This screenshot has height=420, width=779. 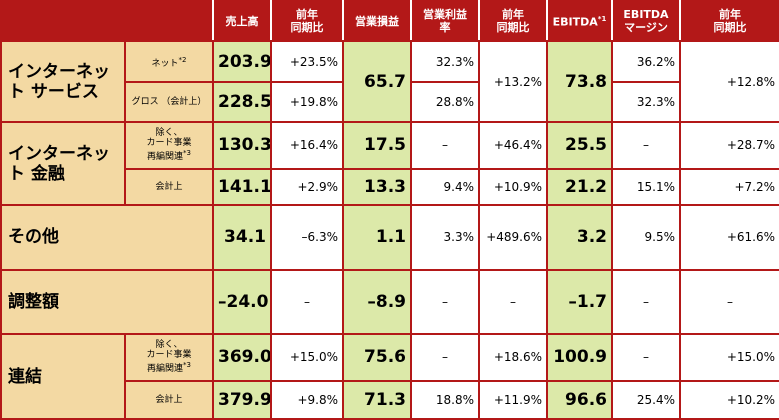 What do you see at coordinates (169, 186) in the screenshot?
I see `finance-acct-label: 会計上` at bounding box center [169, 186].